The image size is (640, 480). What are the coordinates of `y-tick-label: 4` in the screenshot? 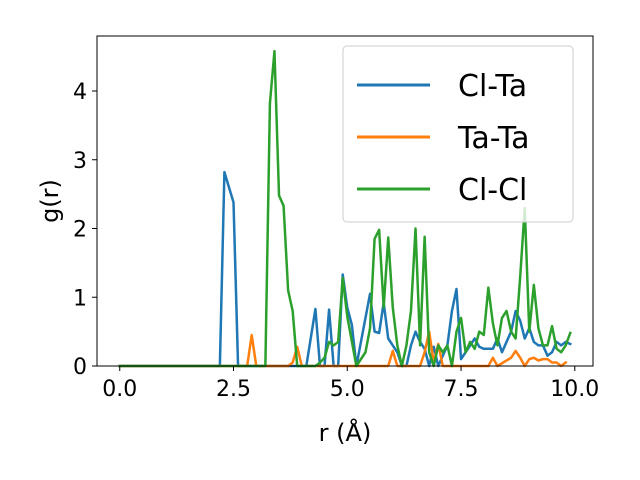 It's located at (80, 92).